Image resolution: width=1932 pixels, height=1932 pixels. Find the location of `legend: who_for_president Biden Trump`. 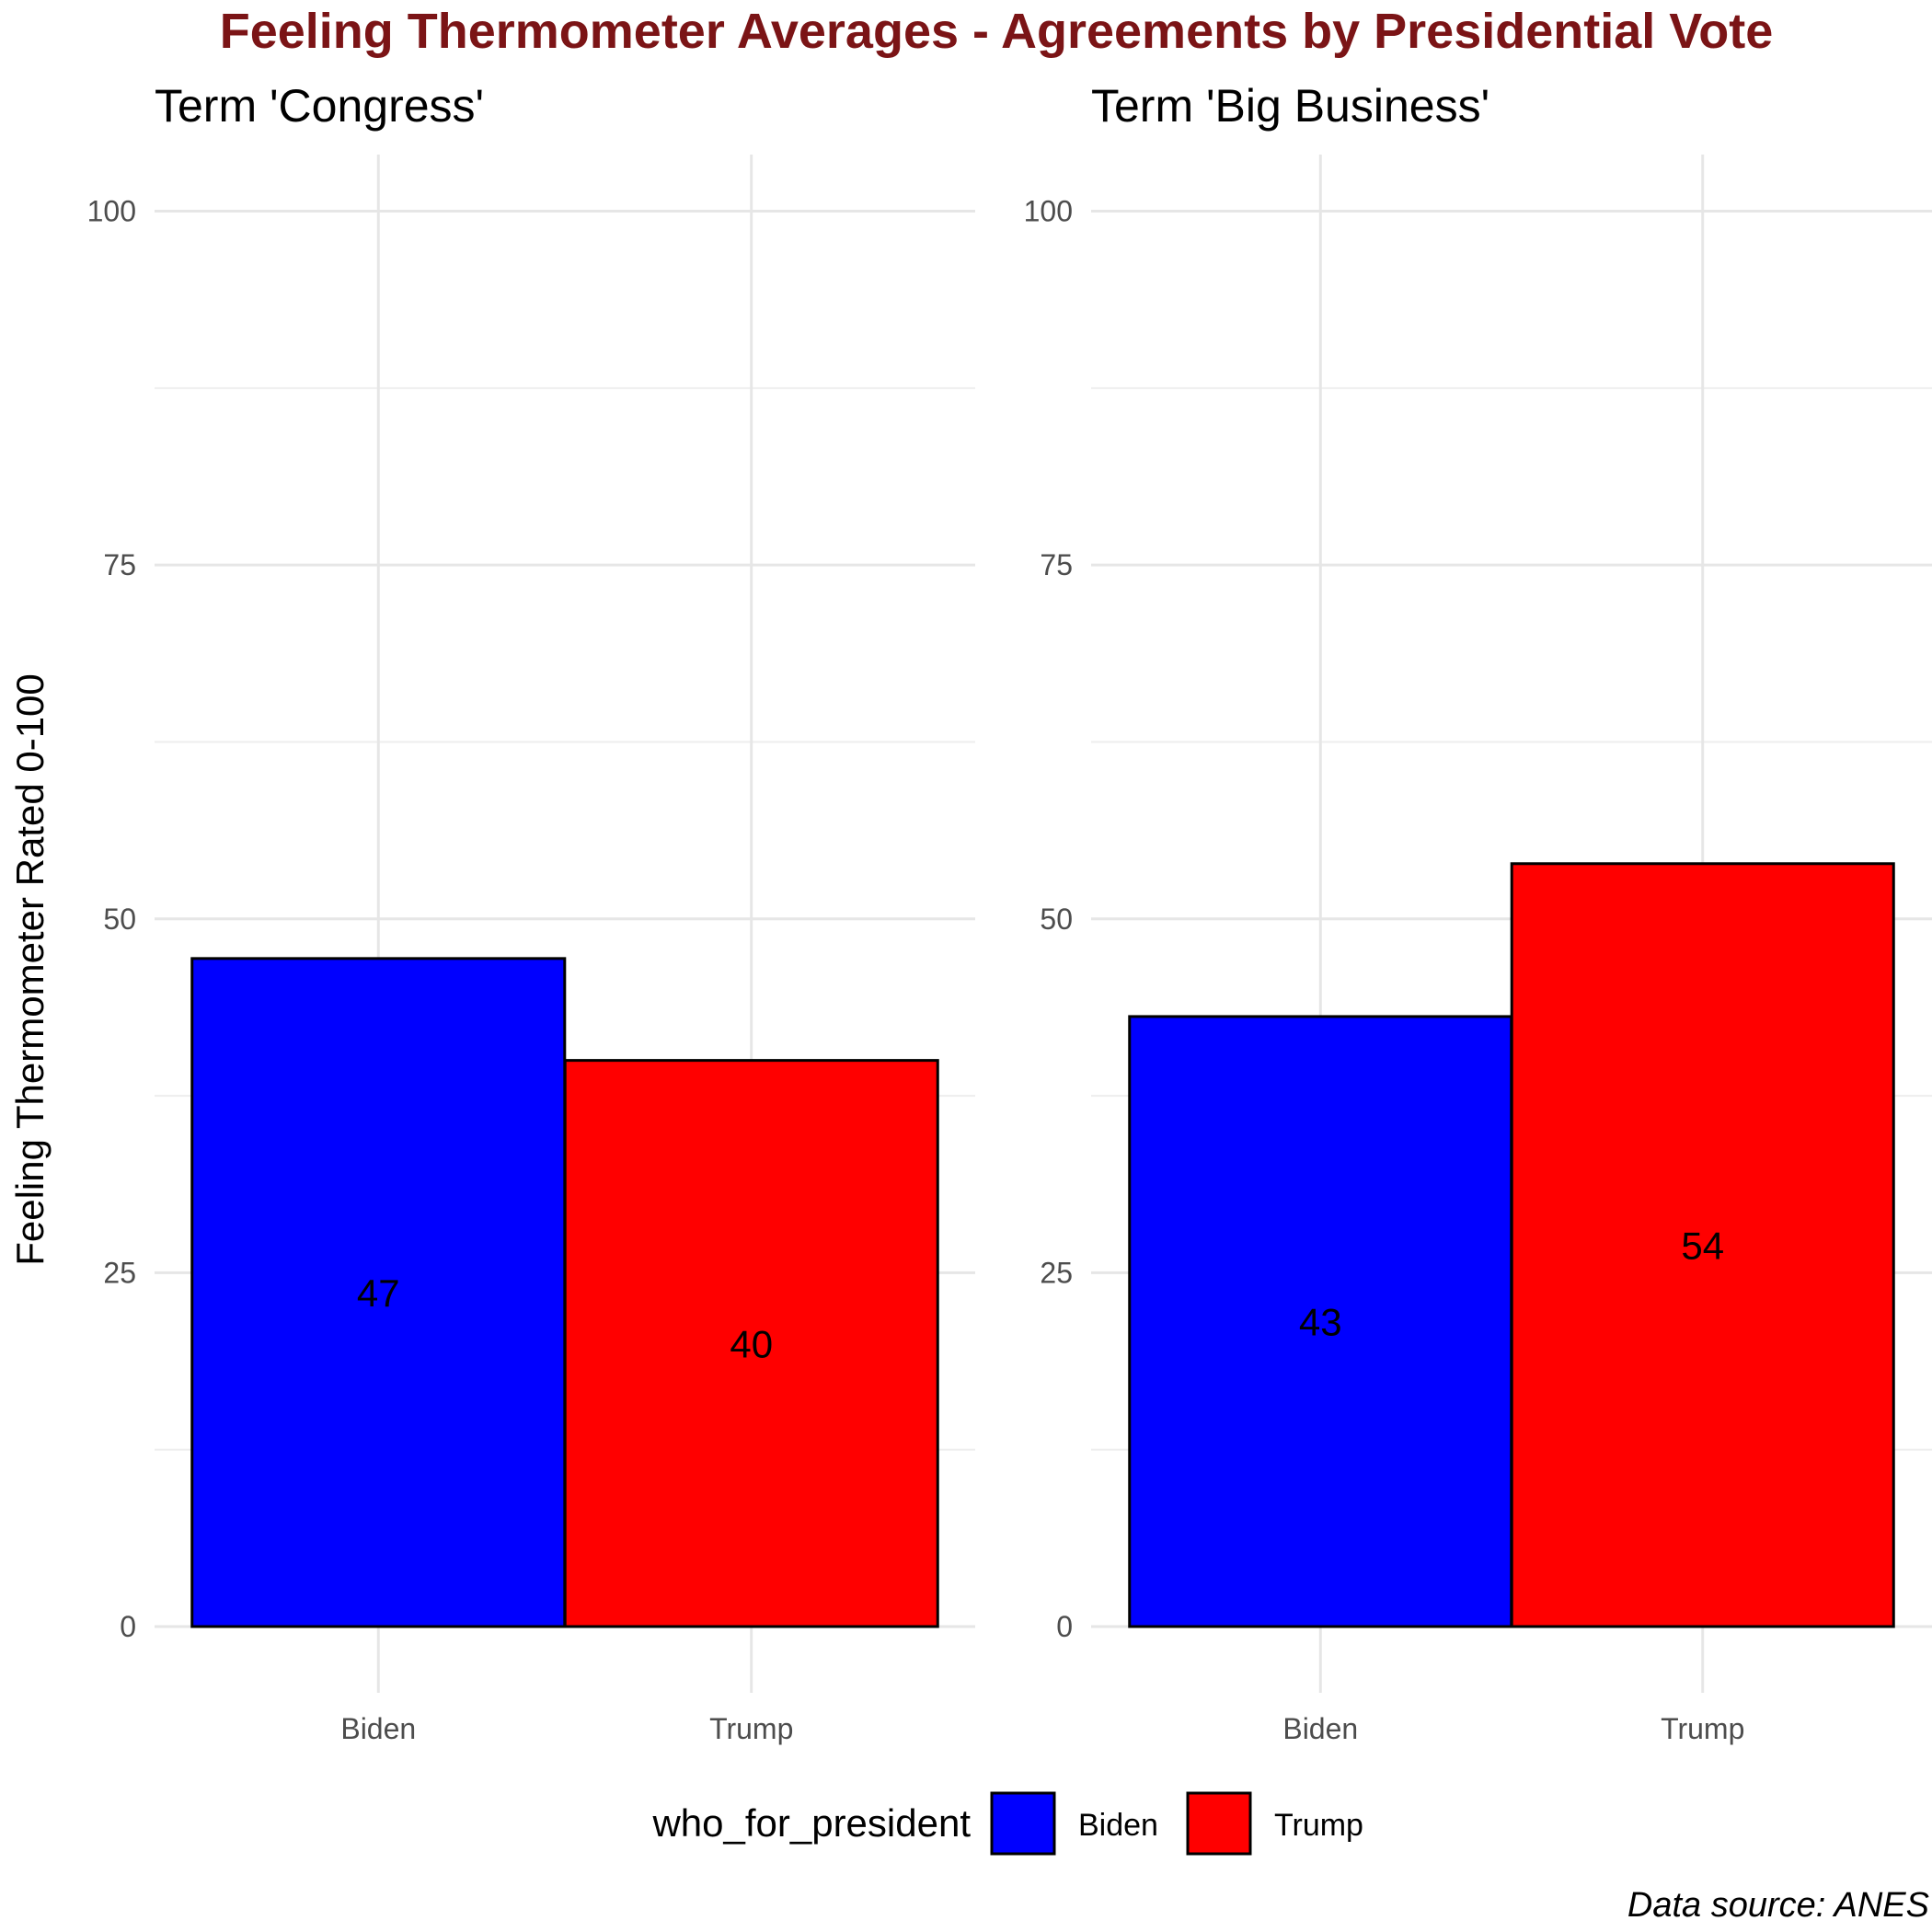

legend: who_for_president Biden Trump is located at coordinates (1007, 1823).